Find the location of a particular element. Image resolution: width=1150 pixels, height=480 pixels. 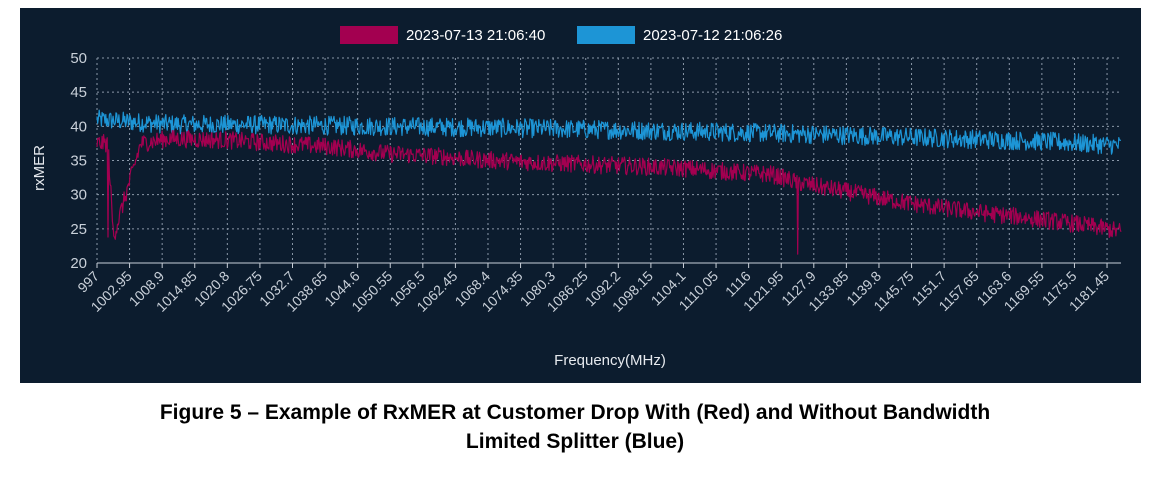

legend-item: 2023-07-12 21:06:26 is located at coordinates (679, 35).